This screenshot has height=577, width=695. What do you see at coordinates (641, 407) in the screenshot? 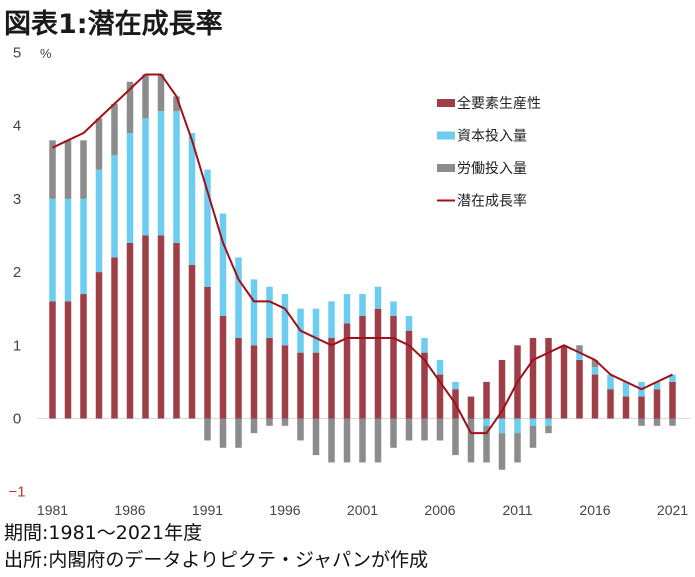
I see `tfp-bar-2019` at bounding box center [641, 407].